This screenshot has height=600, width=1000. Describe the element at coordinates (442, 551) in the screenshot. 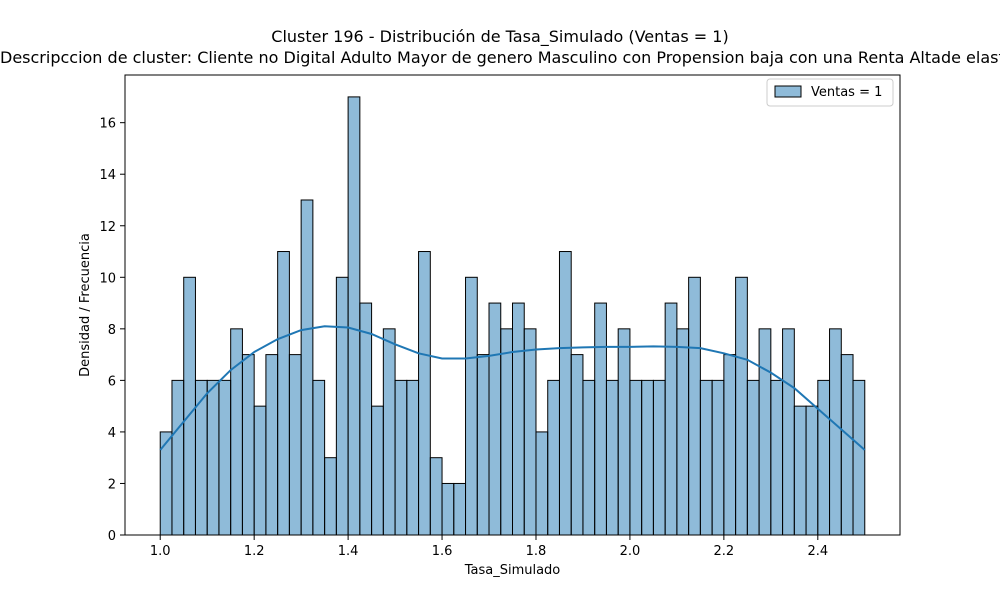

I see `x-tick-label: 1.6` at that location.